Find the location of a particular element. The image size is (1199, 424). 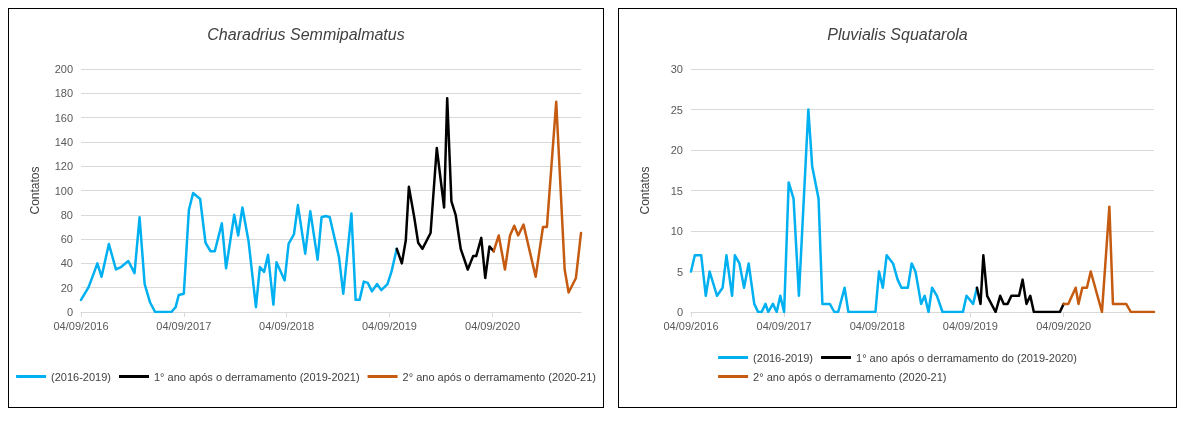

y-tick-label: 80 is located at coordinates (66, 214).